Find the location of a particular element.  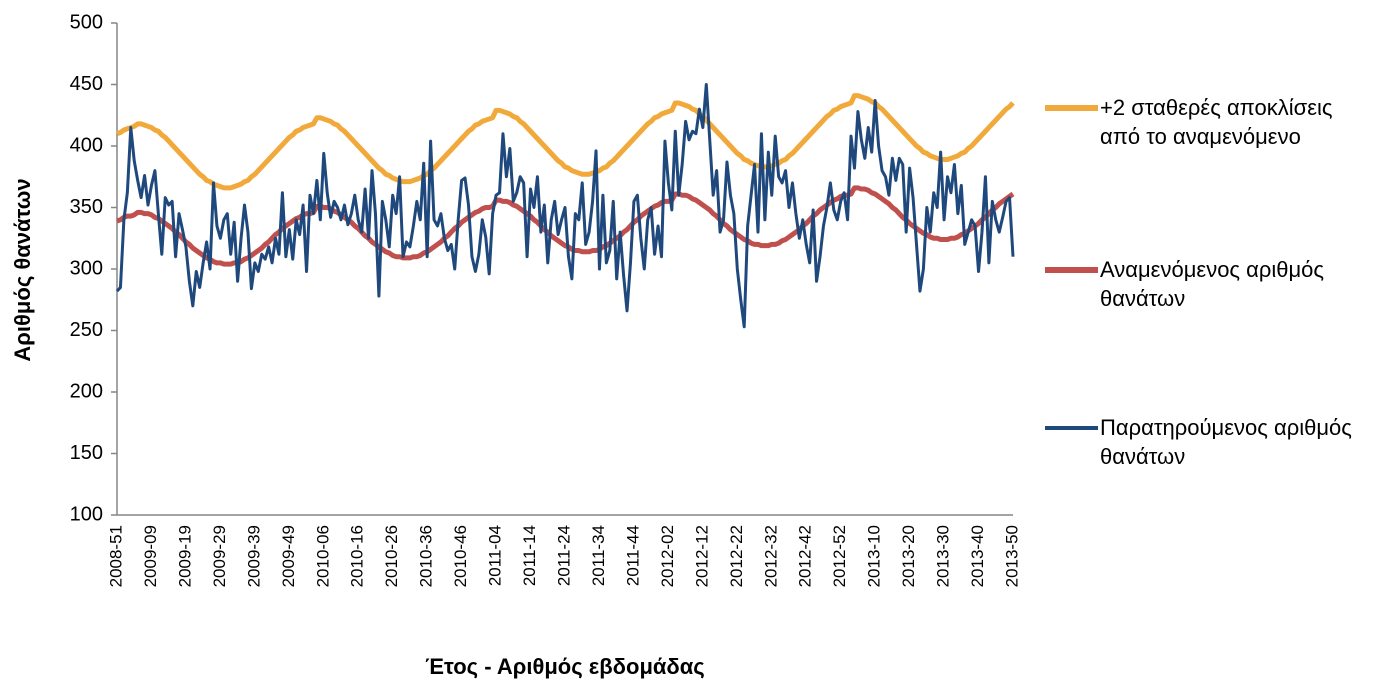

x-tick-label: 2009-19 is located at coordinates (184, 556).